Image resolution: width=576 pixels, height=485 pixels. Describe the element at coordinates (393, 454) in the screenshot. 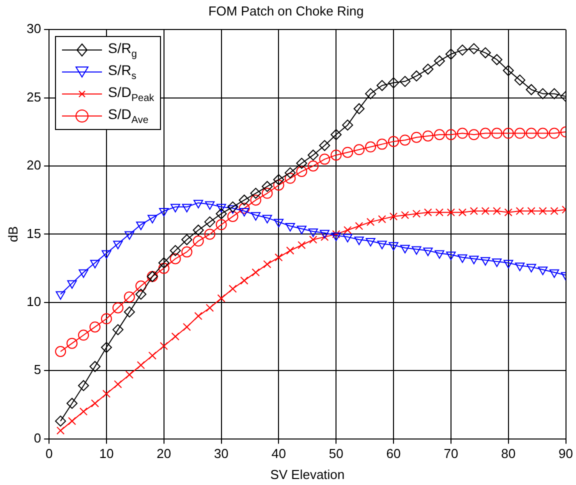

I see `x-tick-label: 60` at that location.